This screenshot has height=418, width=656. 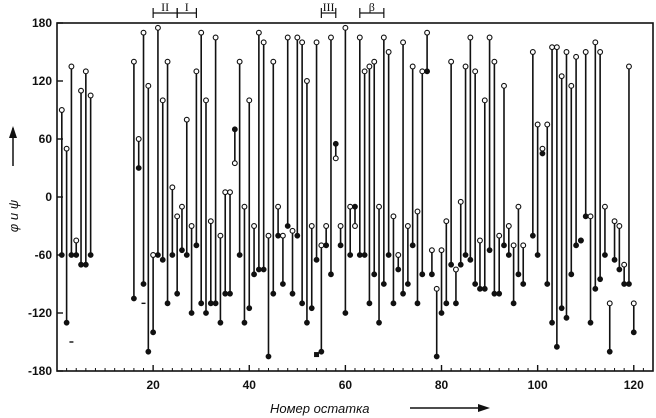 What do you see at coordinates (42, 81) in the screenshot?
I see `y-tick-label: 120` at bounding box center [42, 81].